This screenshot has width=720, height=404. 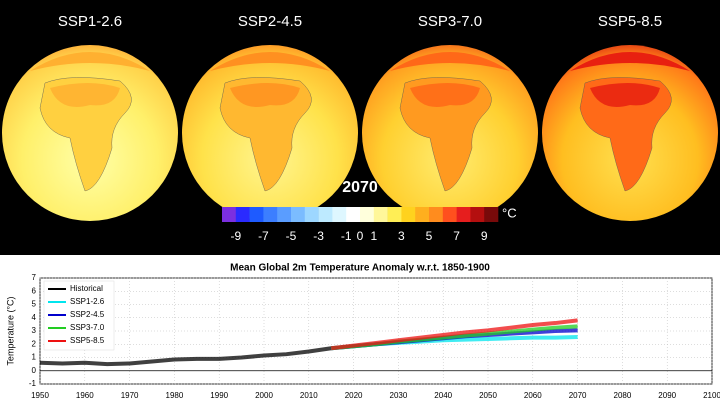 I want to click on colorbar-tick-label: -1, so click(x=346, y=236).